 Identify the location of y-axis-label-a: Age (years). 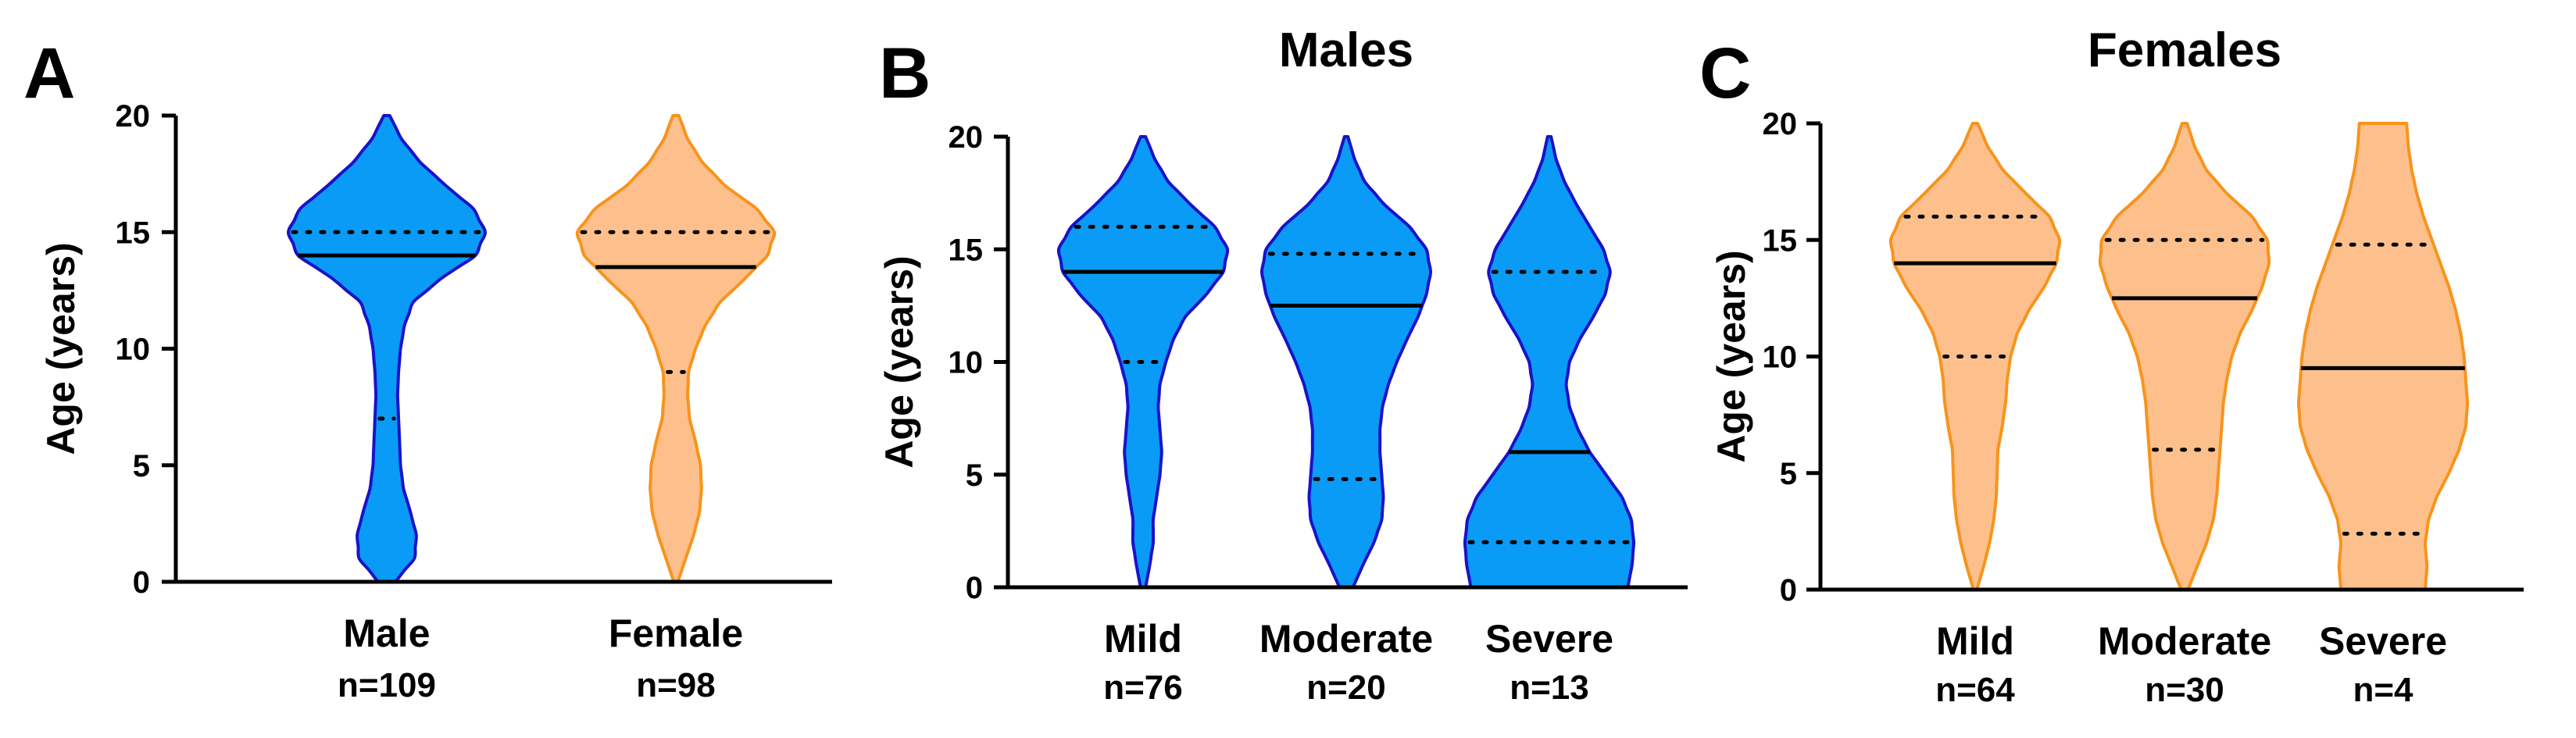
(61, 348).